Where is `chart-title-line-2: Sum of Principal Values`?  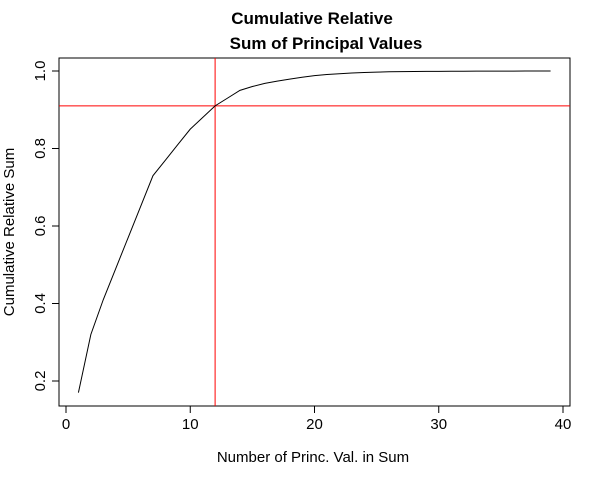 chart-title-line-2: Sum of Principal Values is located at coordinates (326, 43).